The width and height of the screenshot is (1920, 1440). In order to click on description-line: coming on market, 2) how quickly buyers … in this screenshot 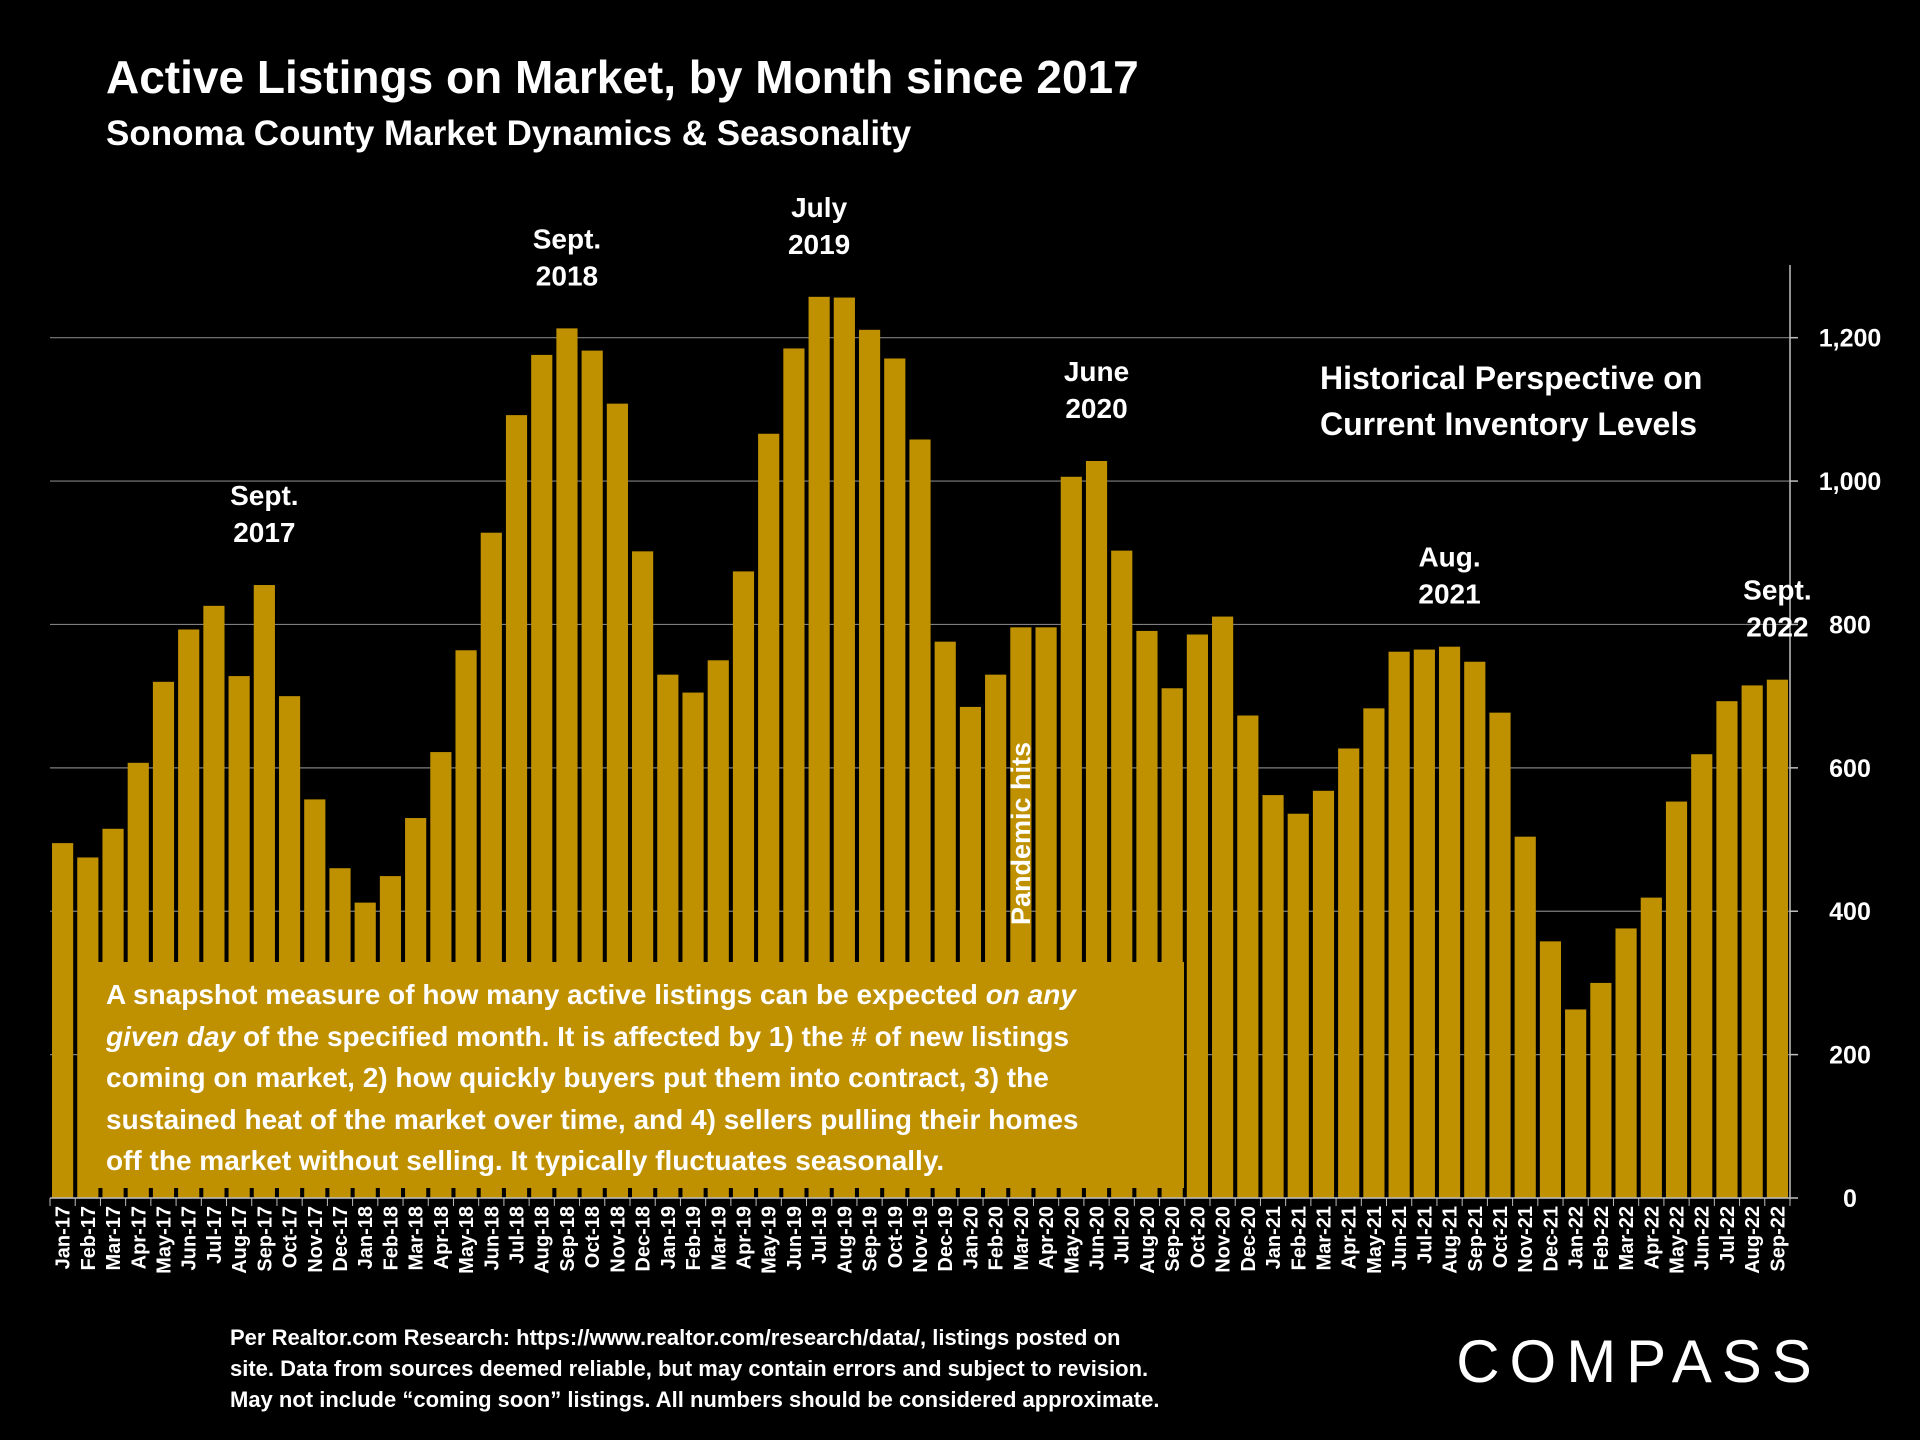, I will do `click(577, 1077)`.